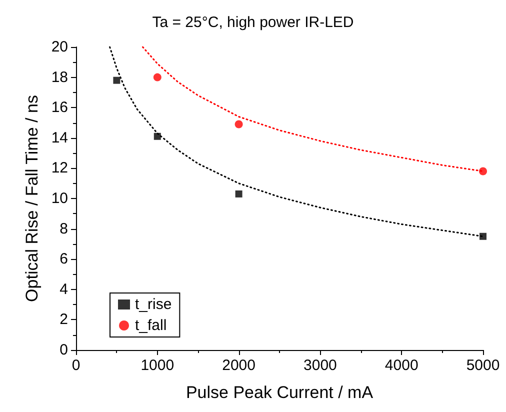 This screenshot has width=506, height=412. What do you see at coordinates (59, 107) in the screenshot?
I see `y-tick-label: 16` at bounding box center [59, 107].